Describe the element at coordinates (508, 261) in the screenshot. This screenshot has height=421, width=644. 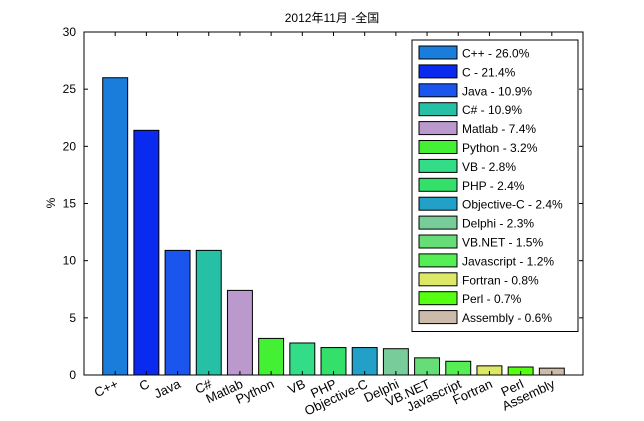
I see `legend-label: Javascript - 1.2%` at that location.